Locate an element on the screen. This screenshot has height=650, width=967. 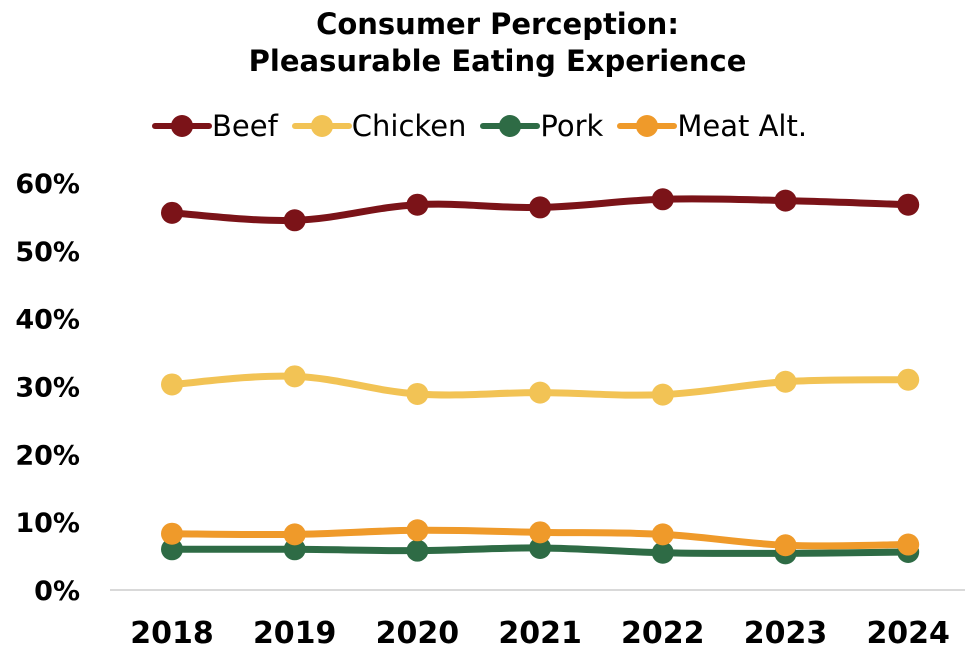
point-chicken-2021 is located at coordinates (540, 392).